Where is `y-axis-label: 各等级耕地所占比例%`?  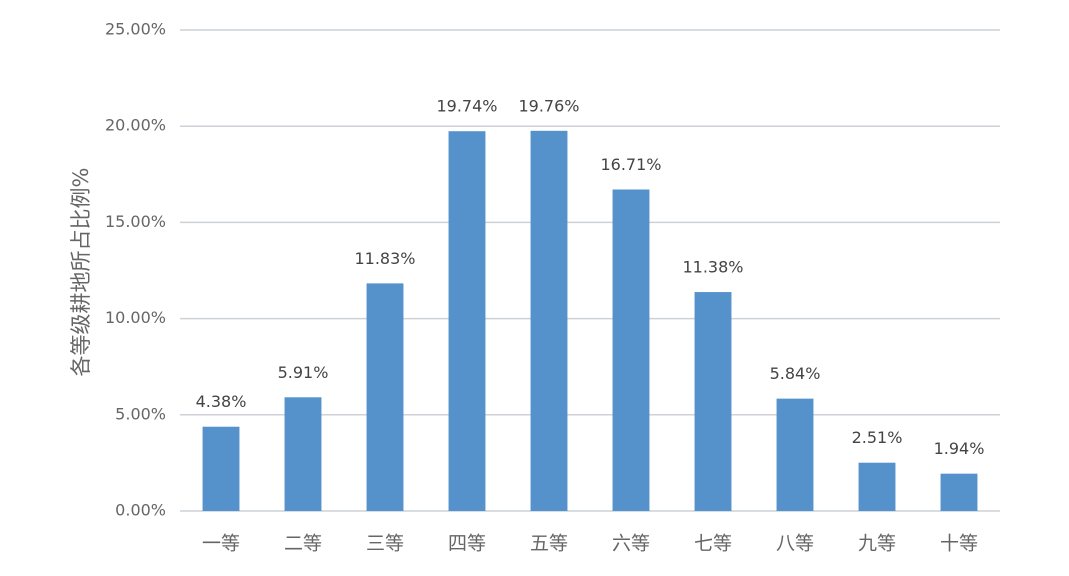 y-axis-label: 各等级耕地所占比例% is located at coordinates (81, 272).